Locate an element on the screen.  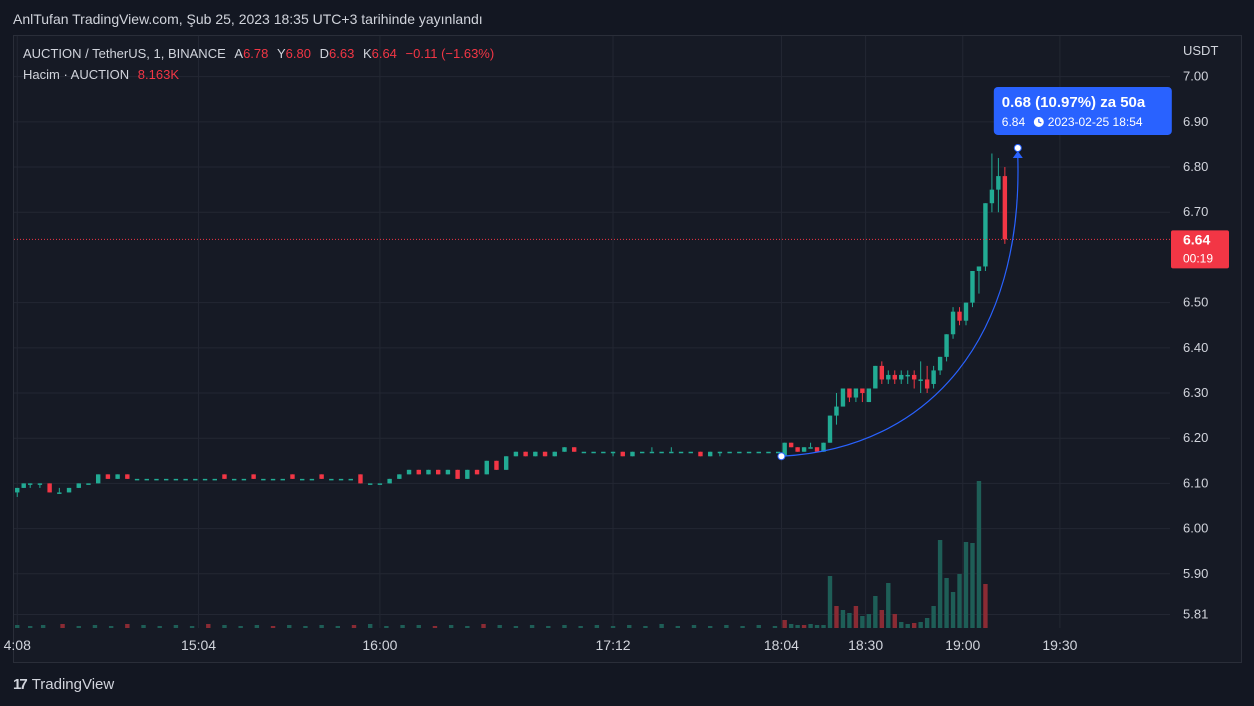
volume-legend: Hacim · AUCTION 8.163K is located at coordinates (101, 74).